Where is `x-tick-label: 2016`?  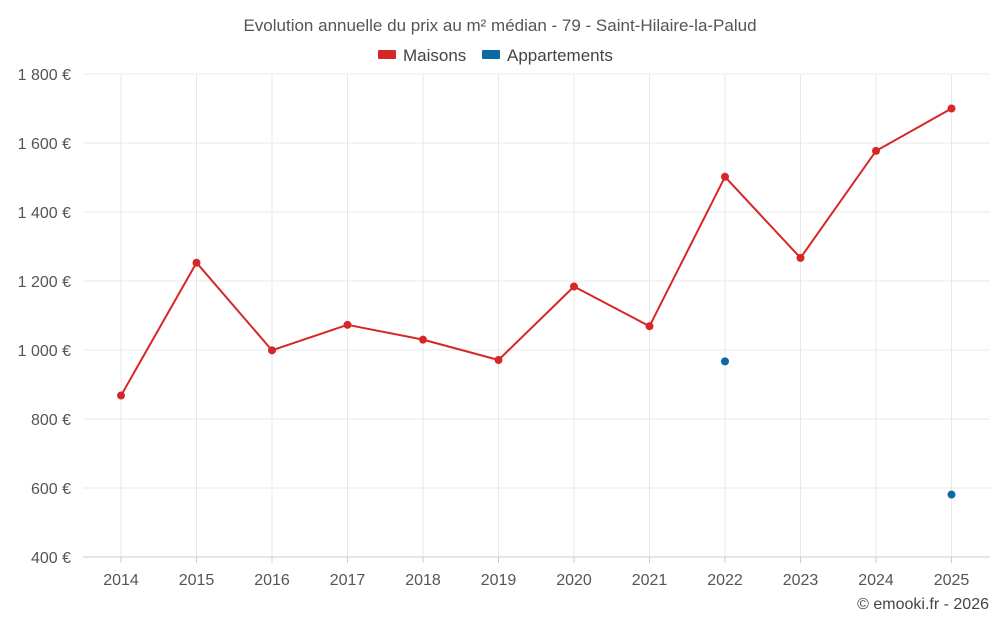 x-tick-label: 2016 is located at coordinates (272, 580).